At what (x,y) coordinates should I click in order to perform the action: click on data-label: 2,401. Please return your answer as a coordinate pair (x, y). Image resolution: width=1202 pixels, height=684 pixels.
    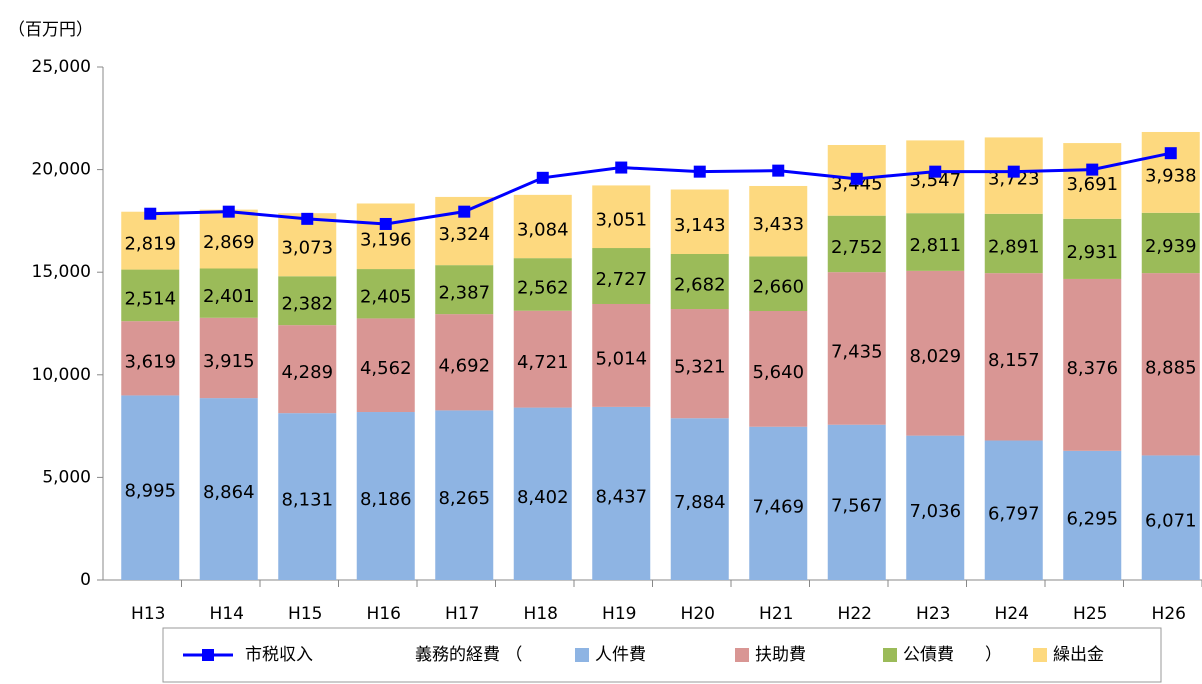
    Looking at the image, I should click on (229, 296).